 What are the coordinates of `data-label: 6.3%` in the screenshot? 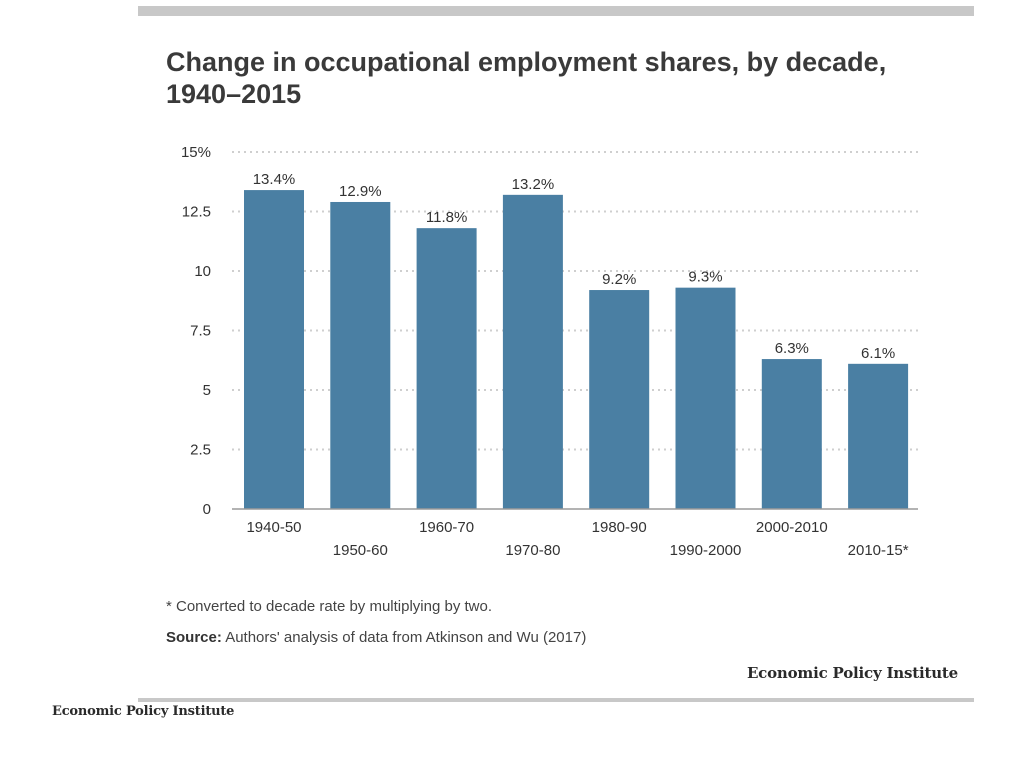 It's located at (792, 348).